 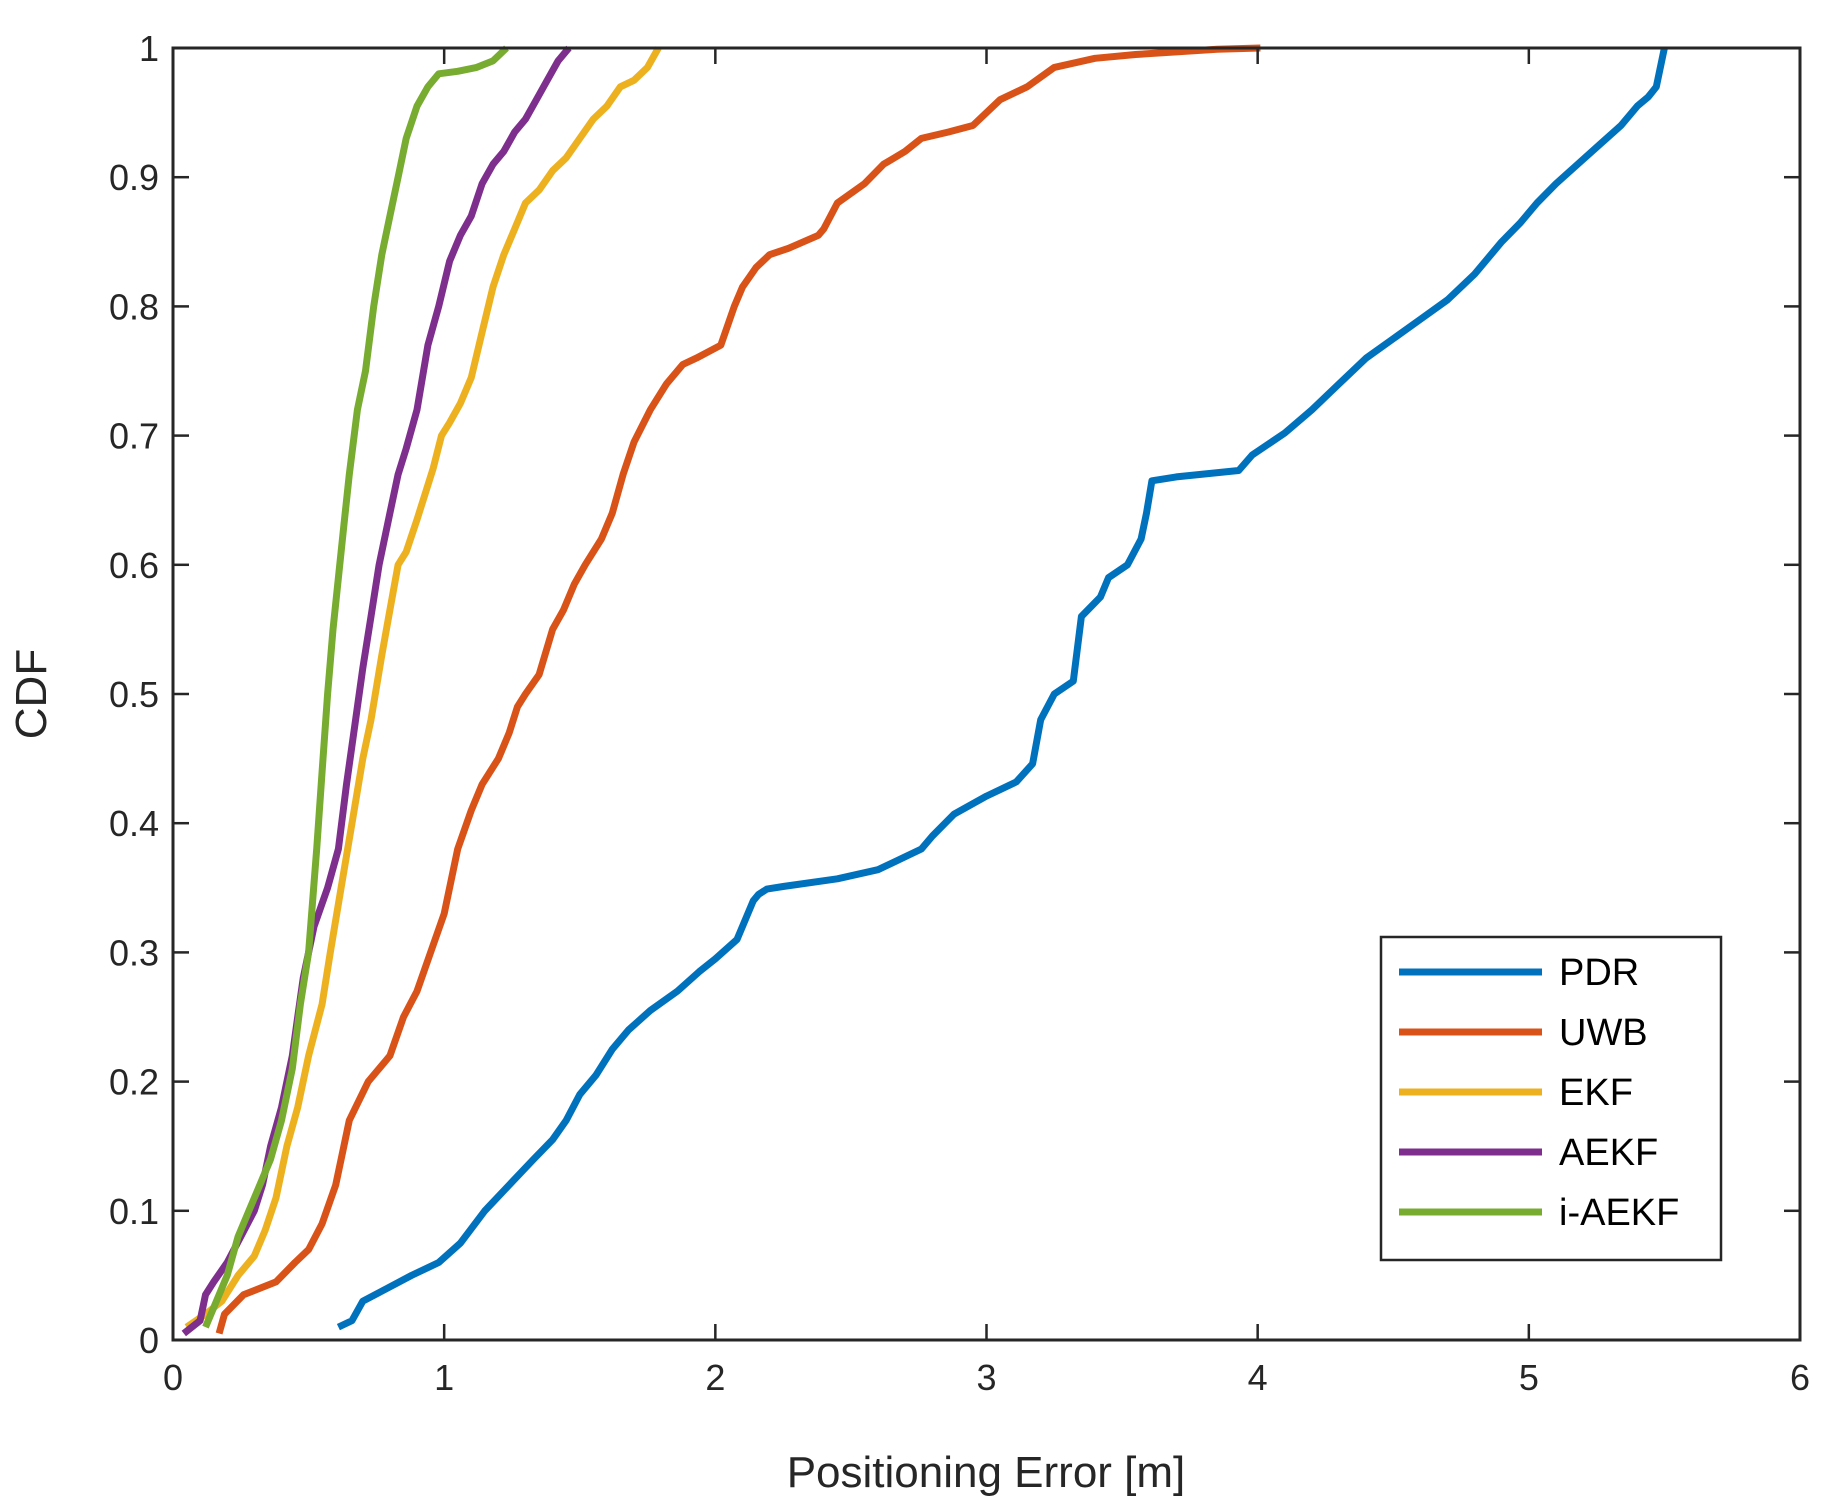 I want to click on legend-label-pdr: PDR, so click(x=1599, y=973).